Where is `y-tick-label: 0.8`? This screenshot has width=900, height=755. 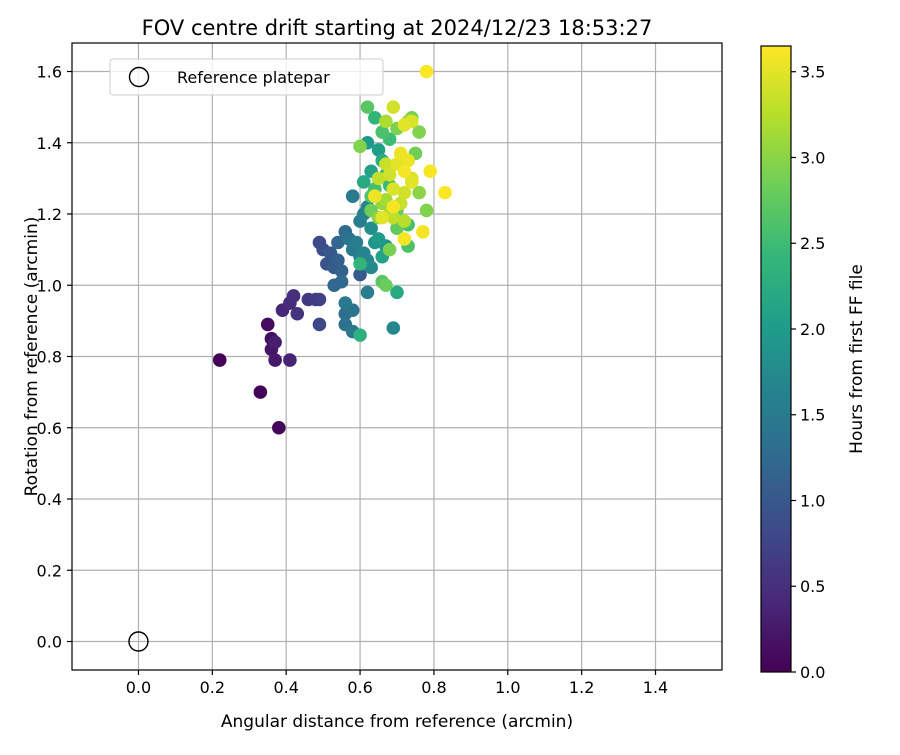
y-tick-label: 0.8 is located at coordinates (49, 357).